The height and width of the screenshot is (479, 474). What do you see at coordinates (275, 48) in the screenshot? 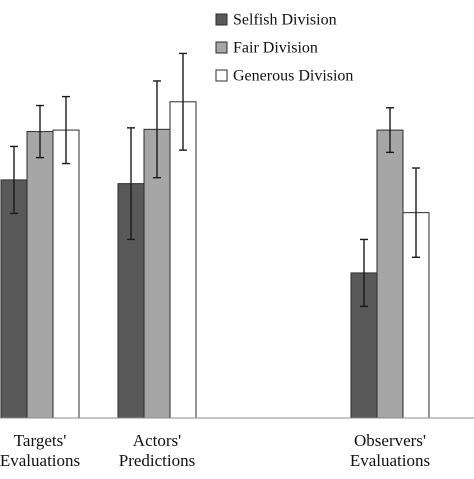
I see `legend-label: Fair Division` at bounding box center [275, 48].